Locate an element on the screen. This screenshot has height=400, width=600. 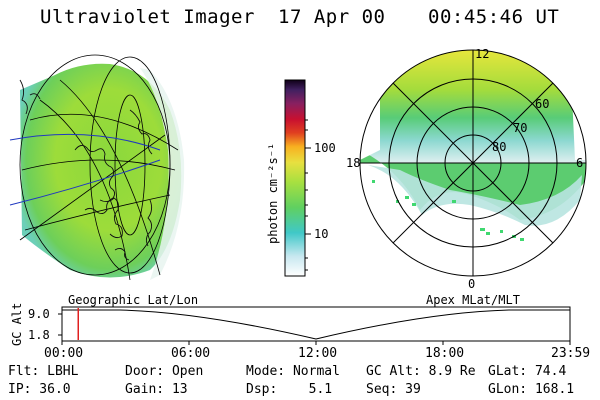
colorbar-scale is located at coordinates (295, 178).